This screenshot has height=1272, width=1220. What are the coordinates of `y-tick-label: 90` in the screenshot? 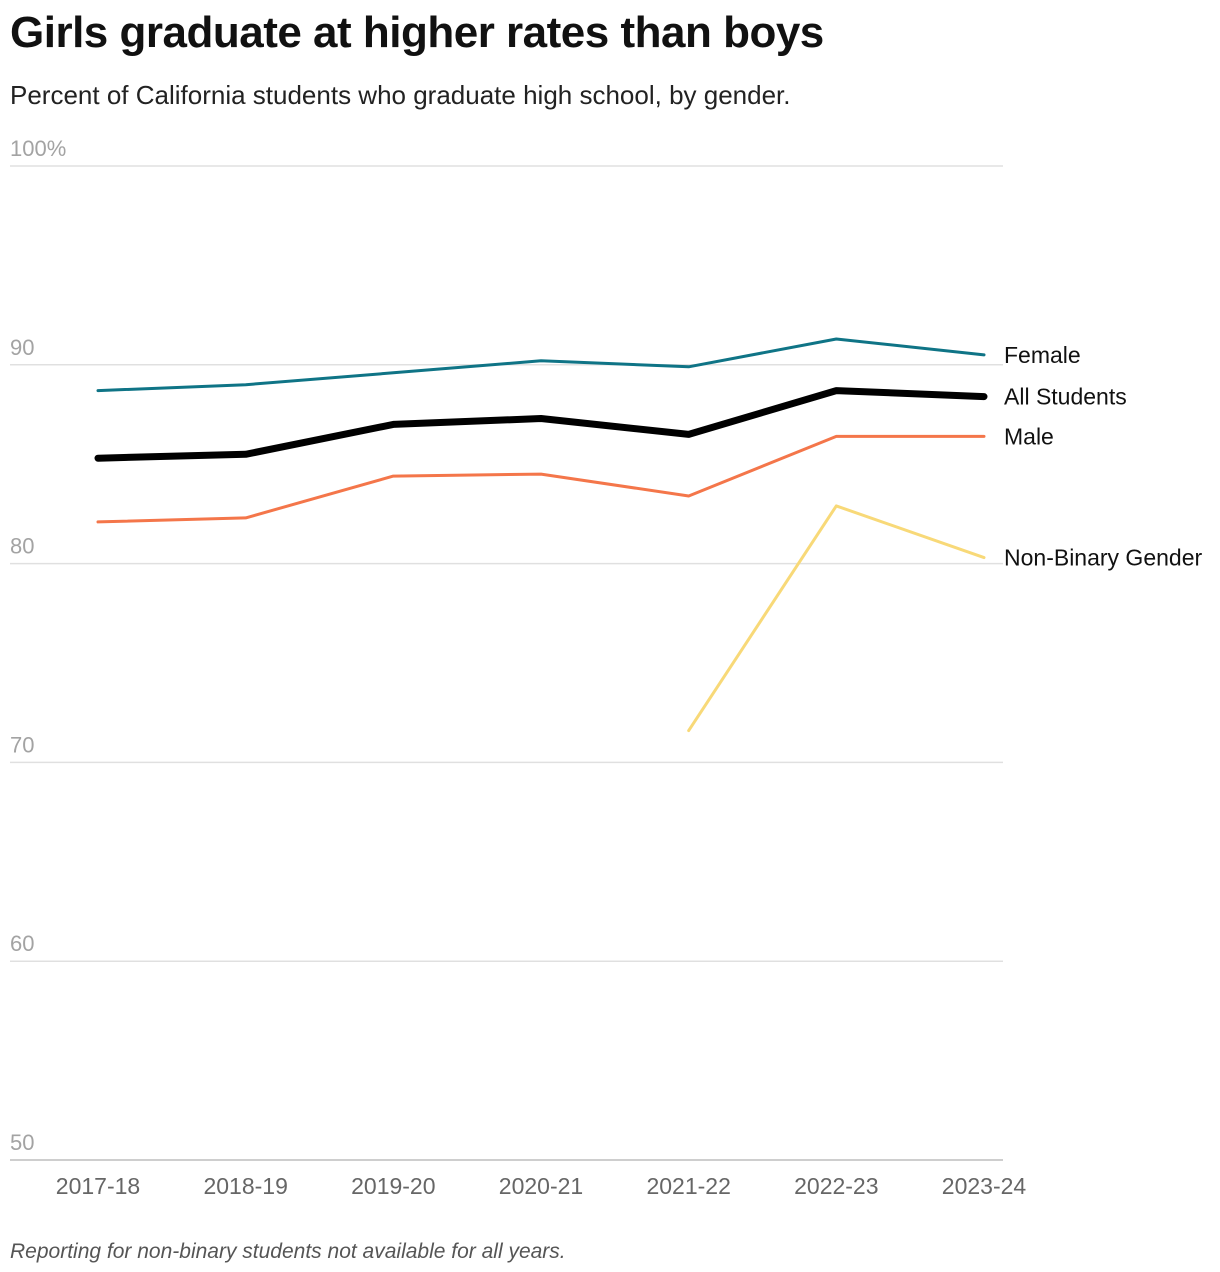 It's located at (22, 347).